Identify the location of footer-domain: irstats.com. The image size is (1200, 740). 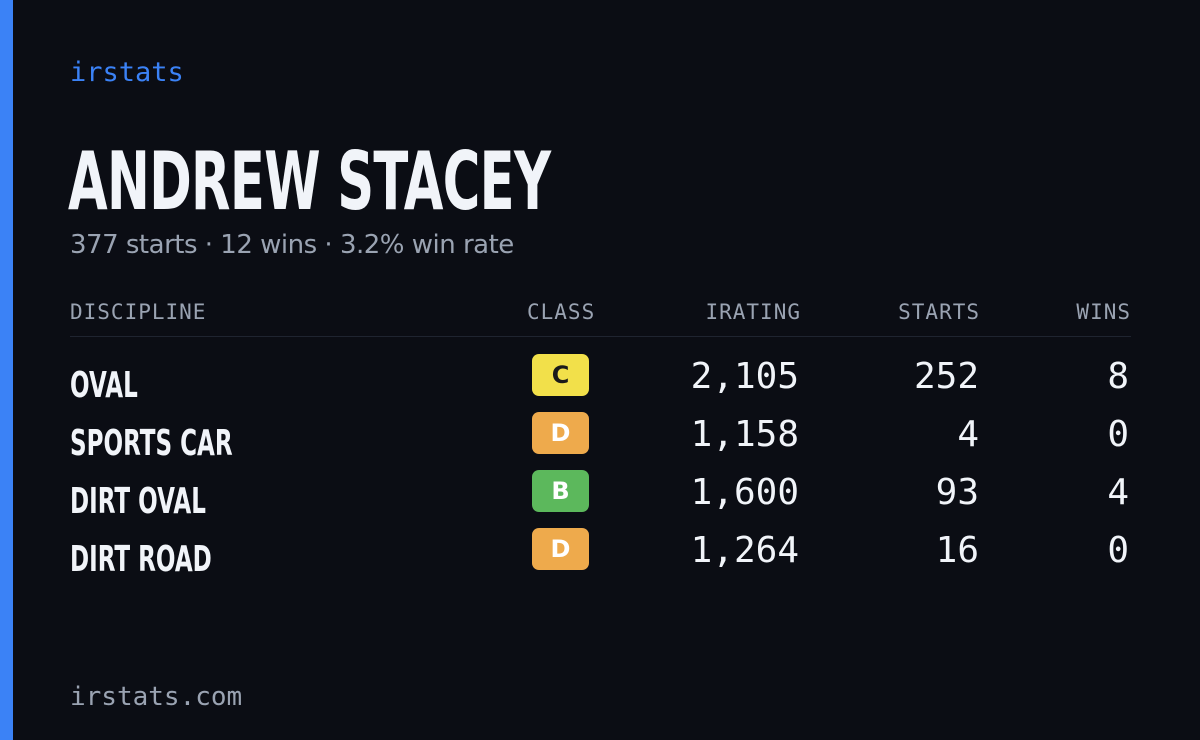
(156, 697).